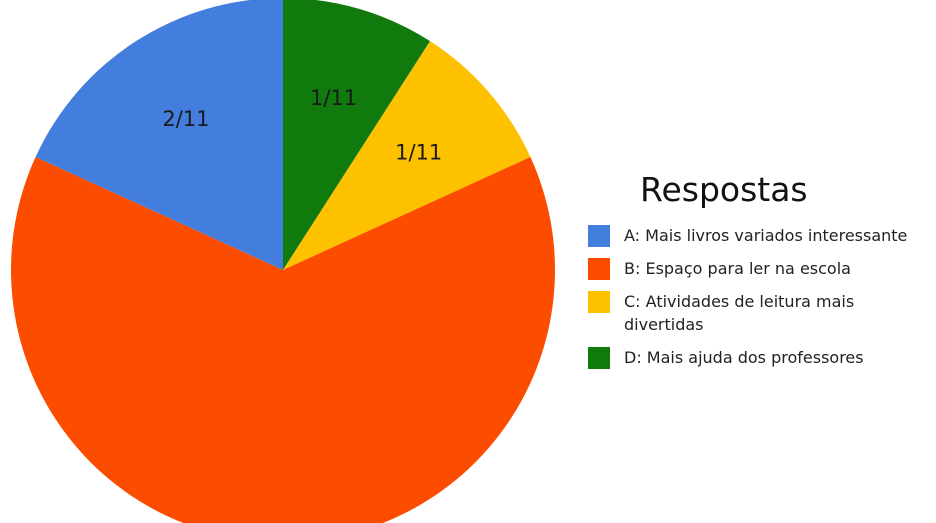 The height and width of the screenshot is (523, 936). Describe the element at coordinates (418, 152) in the screenshot. I see `slice-label-2: 1/11` at that location.